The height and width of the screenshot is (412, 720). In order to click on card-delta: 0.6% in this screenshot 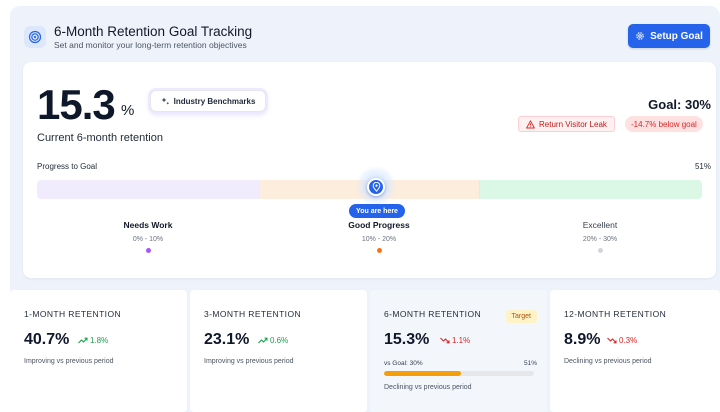, I will do `click(273, 340)`.